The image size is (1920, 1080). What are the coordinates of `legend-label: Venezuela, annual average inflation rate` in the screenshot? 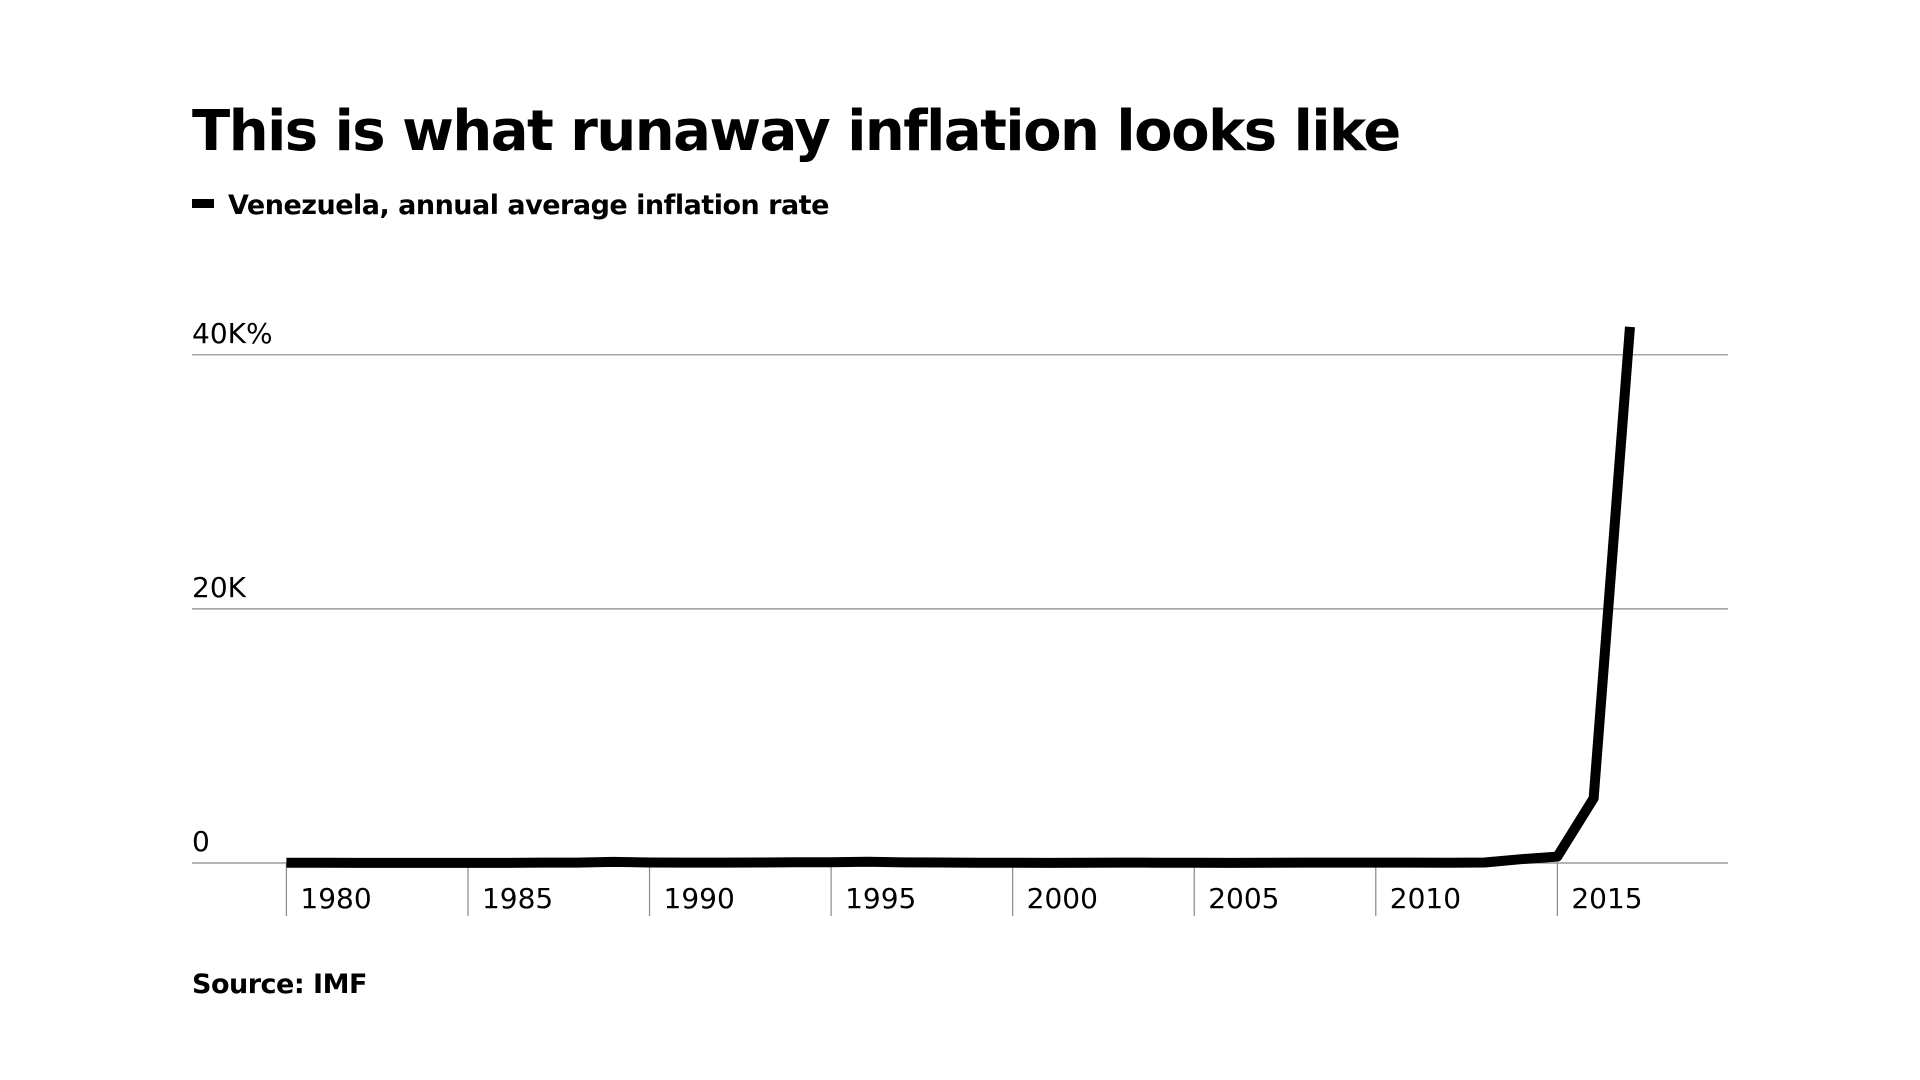 It's located at (528, 205).